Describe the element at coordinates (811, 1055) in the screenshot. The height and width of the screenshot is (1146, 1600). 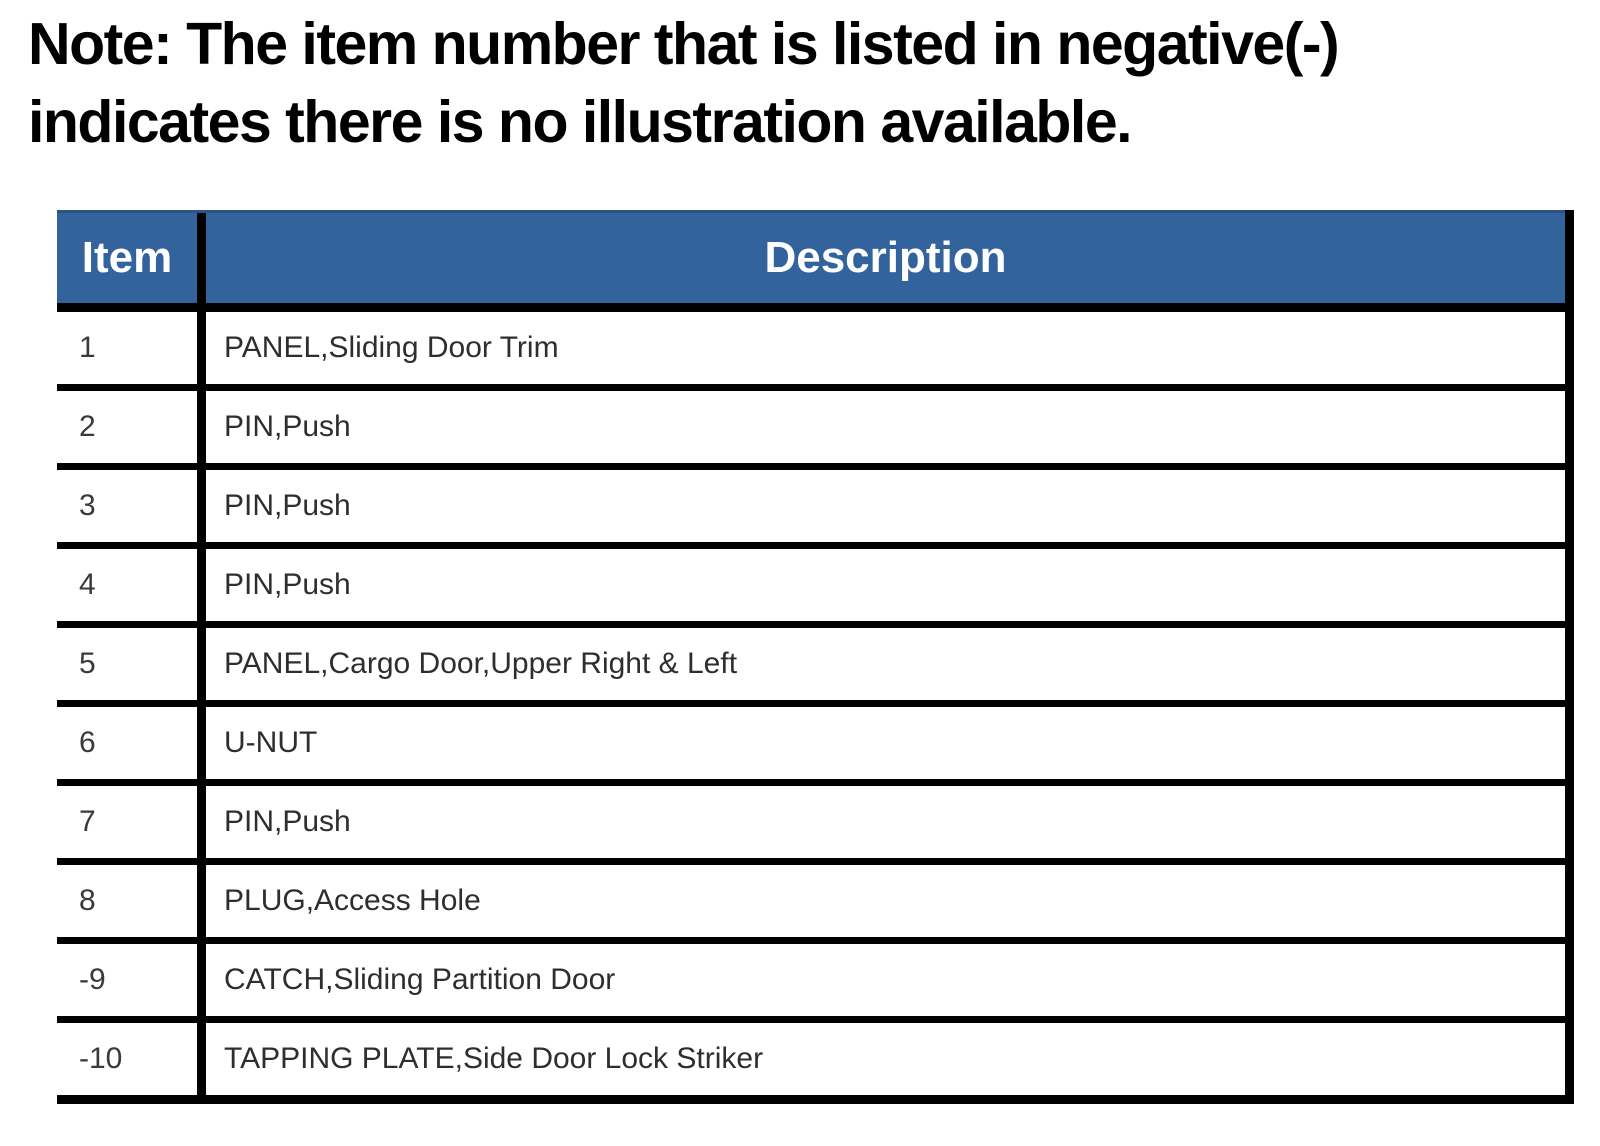
I see `table-row: -10 TAPPING PLATE,Side Door Lock Striker` at that location.